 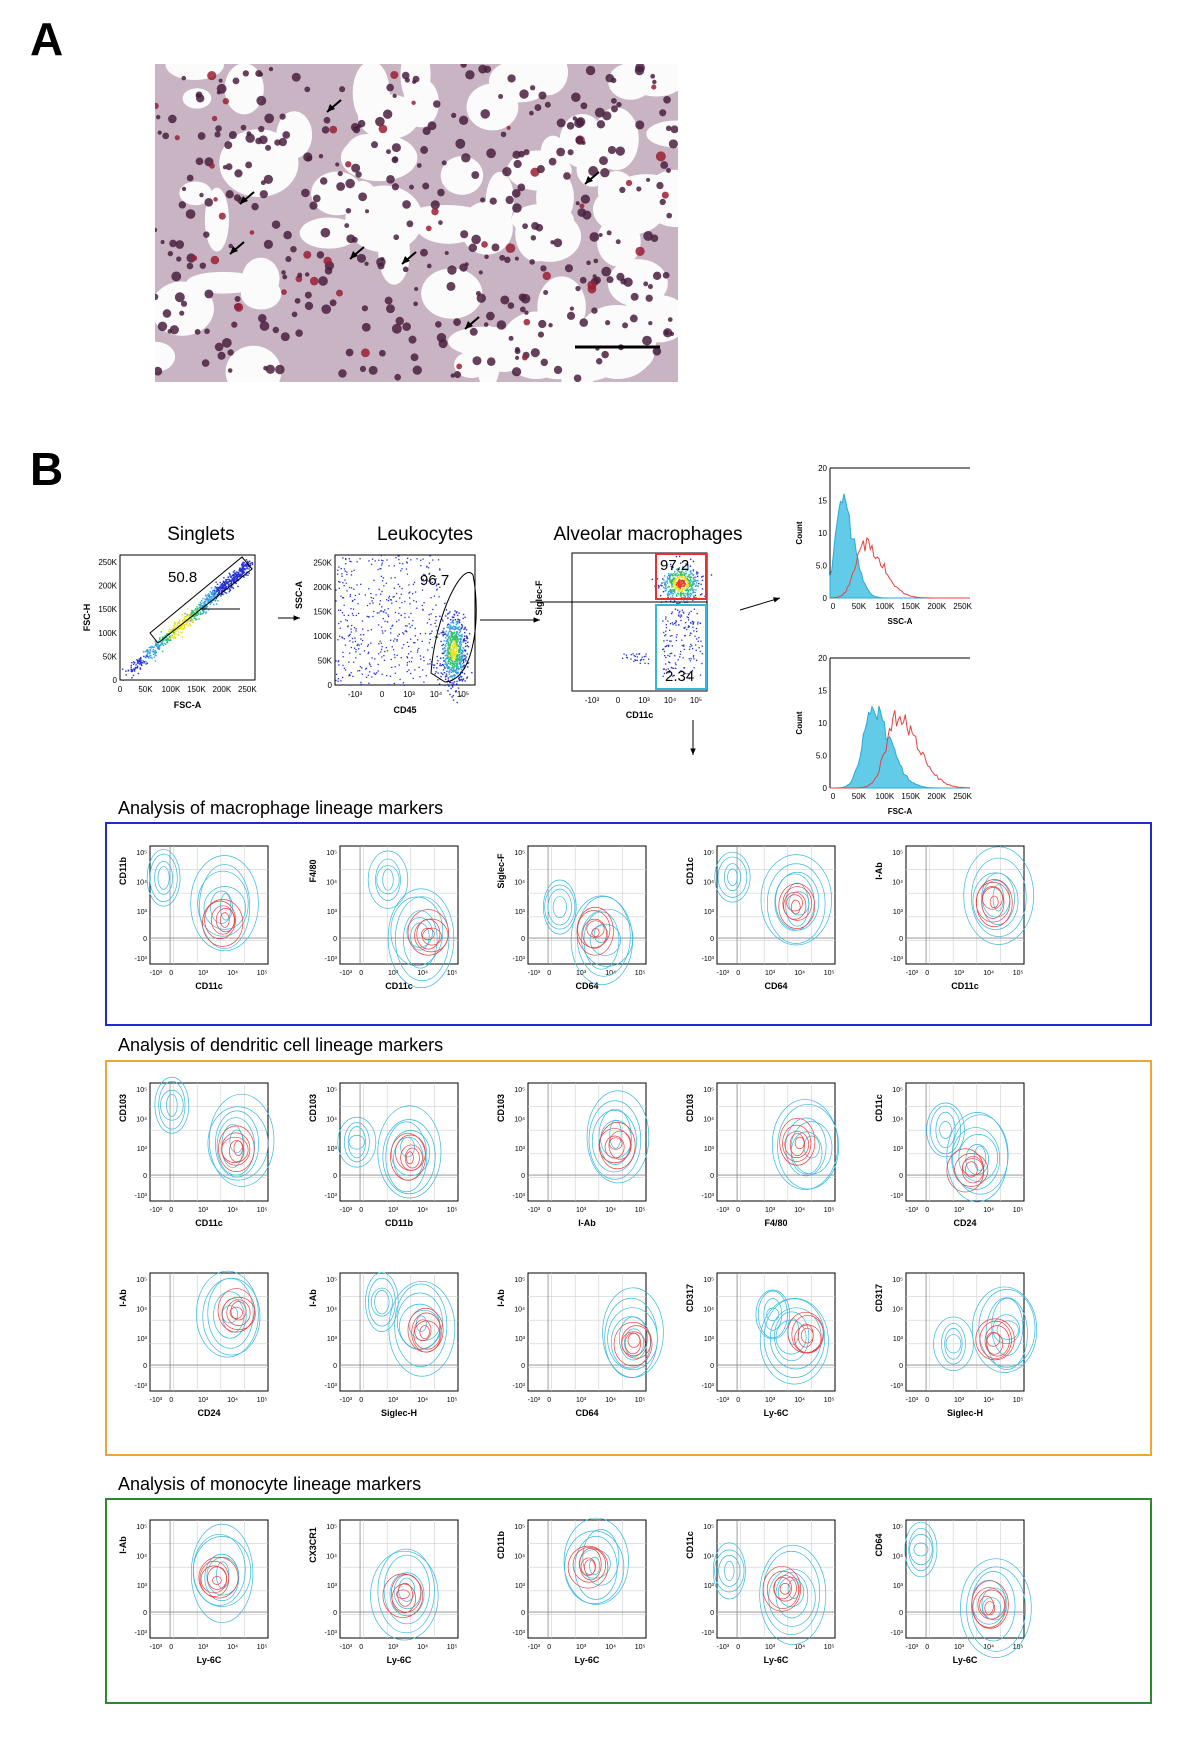 What do you see at coordinates (446, 217) in the screenshot?
I see `alveolar-space` at bounding box center [446, 217].